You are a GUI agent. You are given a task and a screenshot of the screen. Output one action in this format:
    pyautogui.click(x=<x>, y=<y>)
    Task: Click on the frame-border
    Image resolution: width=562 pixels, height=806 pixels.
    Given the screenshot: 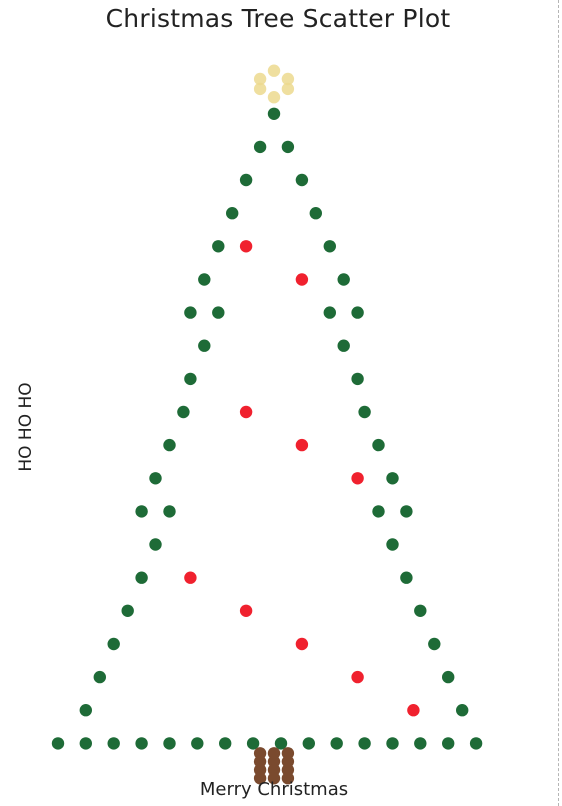 What is the action you would take?
    pyautogui.click(x=558, y=403)
    